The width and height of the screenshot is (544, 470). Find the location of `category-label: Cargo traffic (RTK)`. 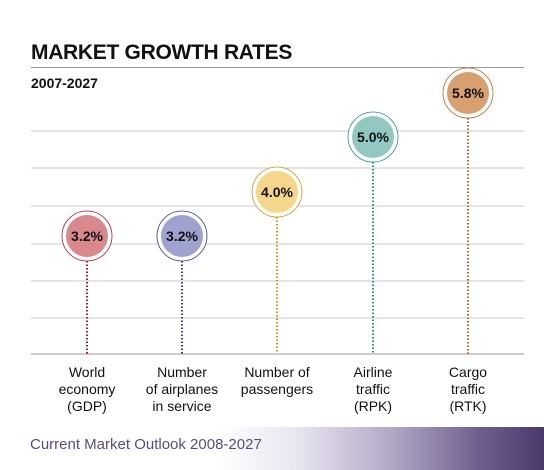

category-label: Cargo traffic (RTK) is located at coordinates (468, 389).